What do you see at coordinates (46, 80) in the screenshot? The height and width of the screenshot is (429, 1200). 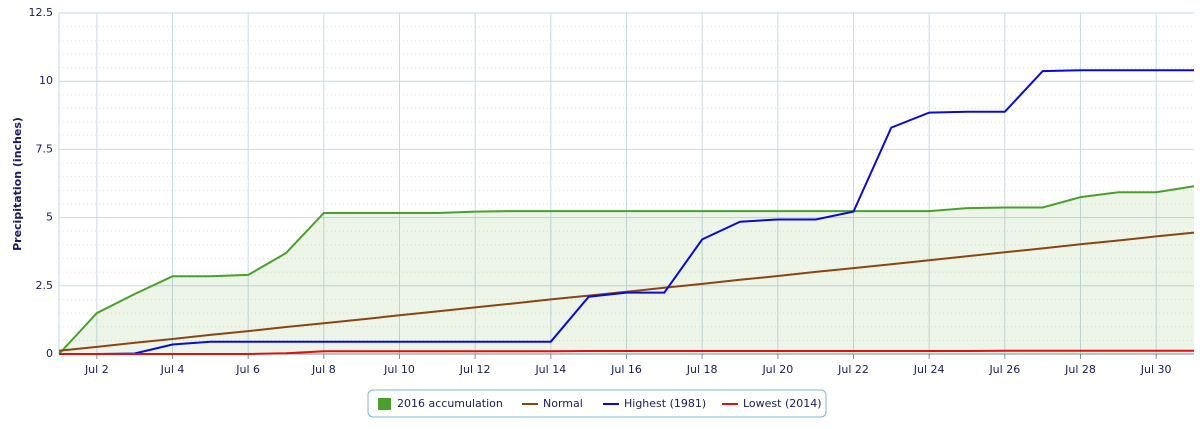 I see `y-tick-label: 10` at bounding box center [46, 80].